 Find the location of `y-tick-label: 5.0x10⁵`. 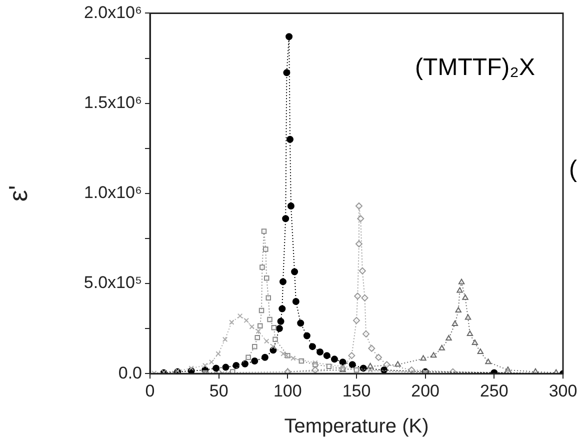

y-tick-label: 5.0x10⁵ is located at coordinates (113, 282).